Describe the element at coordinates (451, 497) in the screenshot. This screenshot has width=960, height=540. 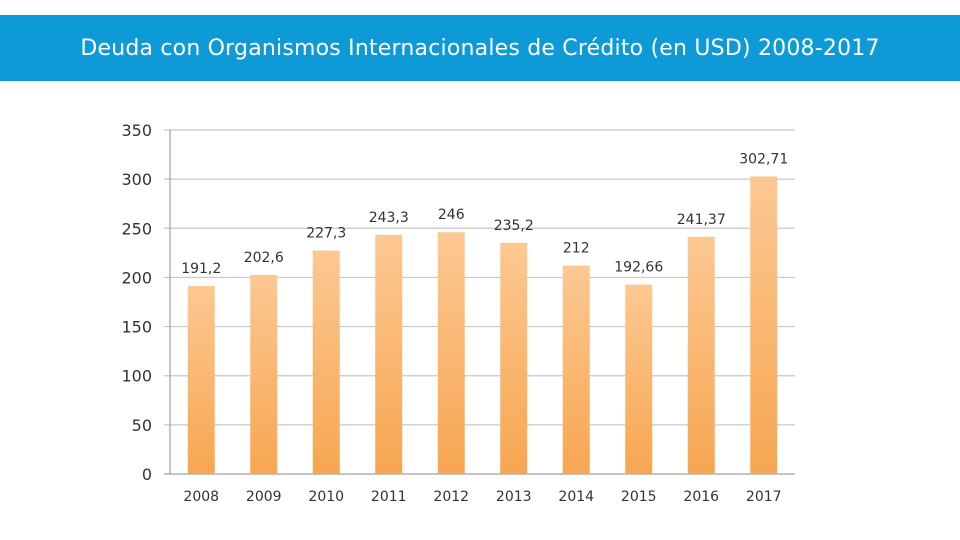
I see `x-tick-label-2012: 2012` at that location.